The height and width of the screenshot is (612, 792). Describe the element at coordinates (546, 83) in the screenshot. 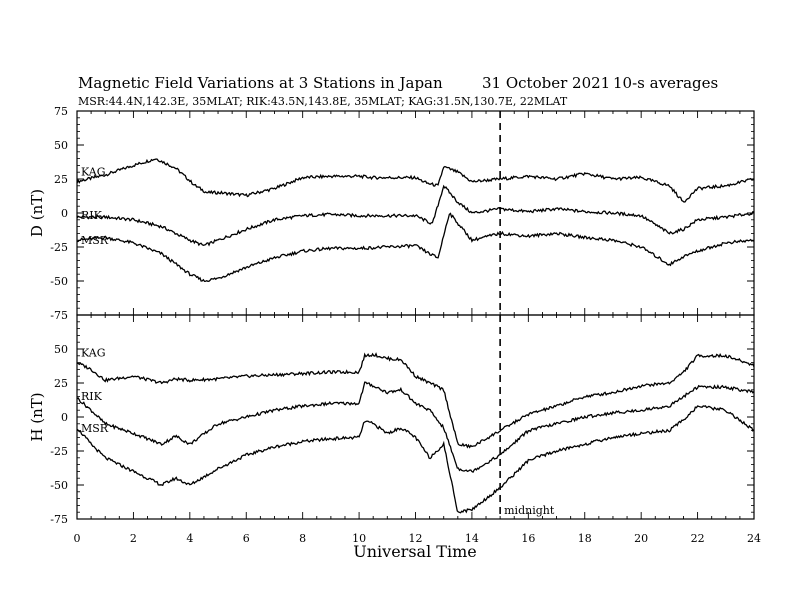

I see `chart-date: 31 October 2021` at that location.